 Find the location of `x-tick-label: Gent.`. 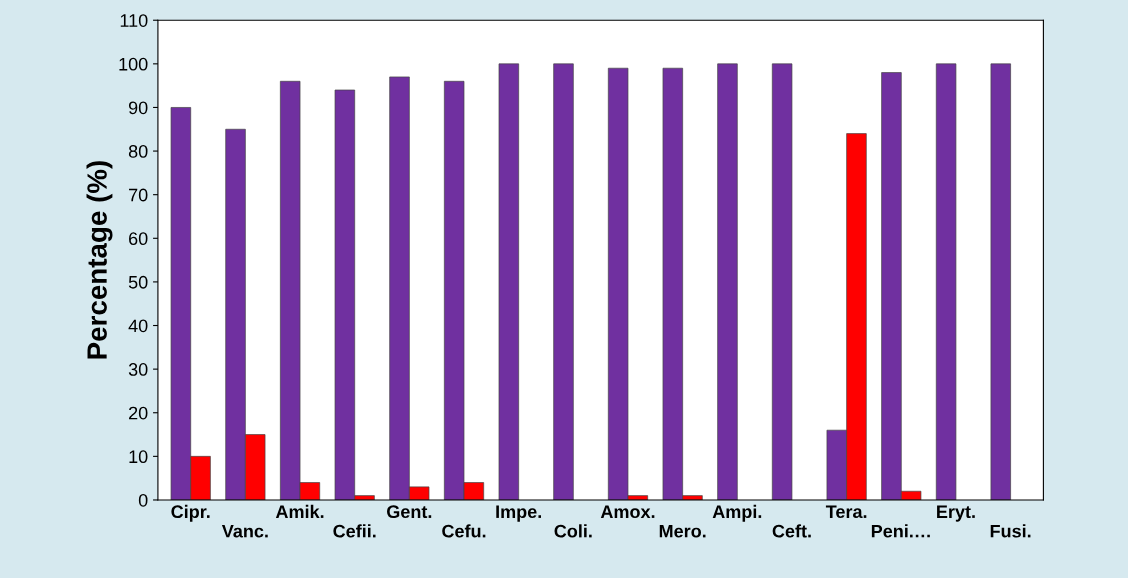

x-tick-label: Gent. is located at coordinates (409, 512).